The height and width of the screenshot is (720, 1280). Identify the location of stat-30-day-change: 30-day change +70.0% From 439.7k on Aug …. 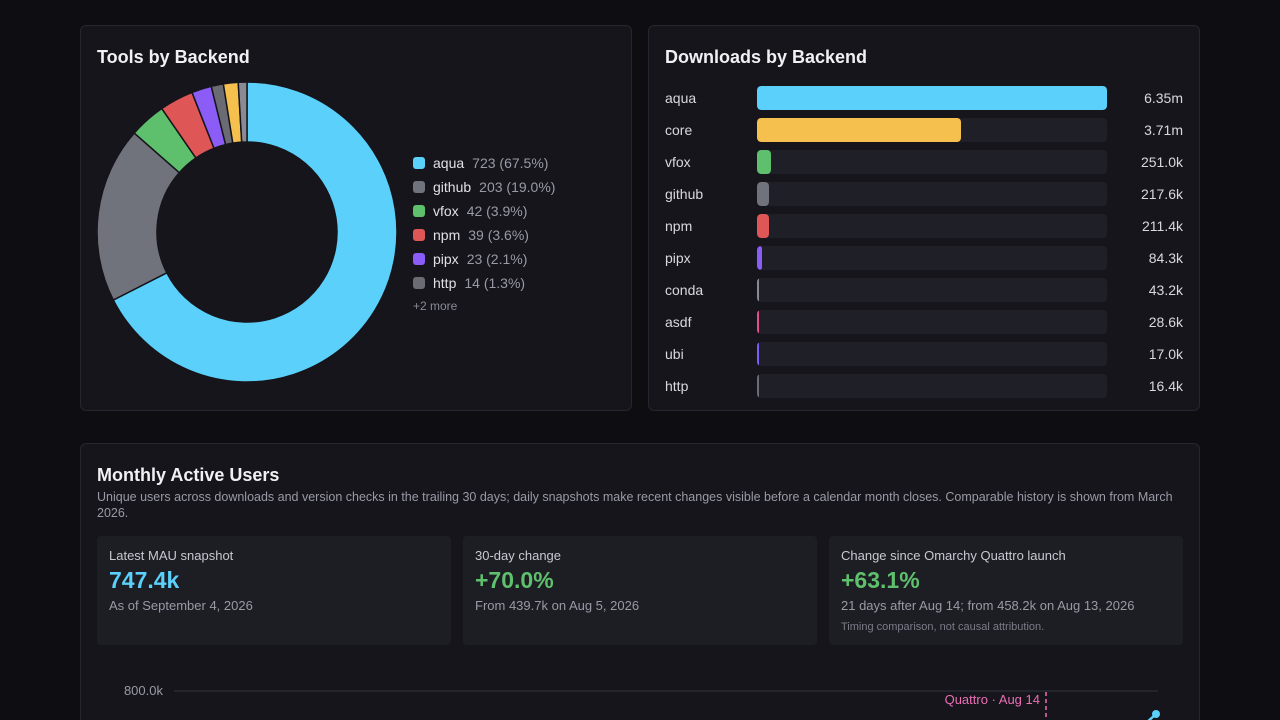
(640, 590).